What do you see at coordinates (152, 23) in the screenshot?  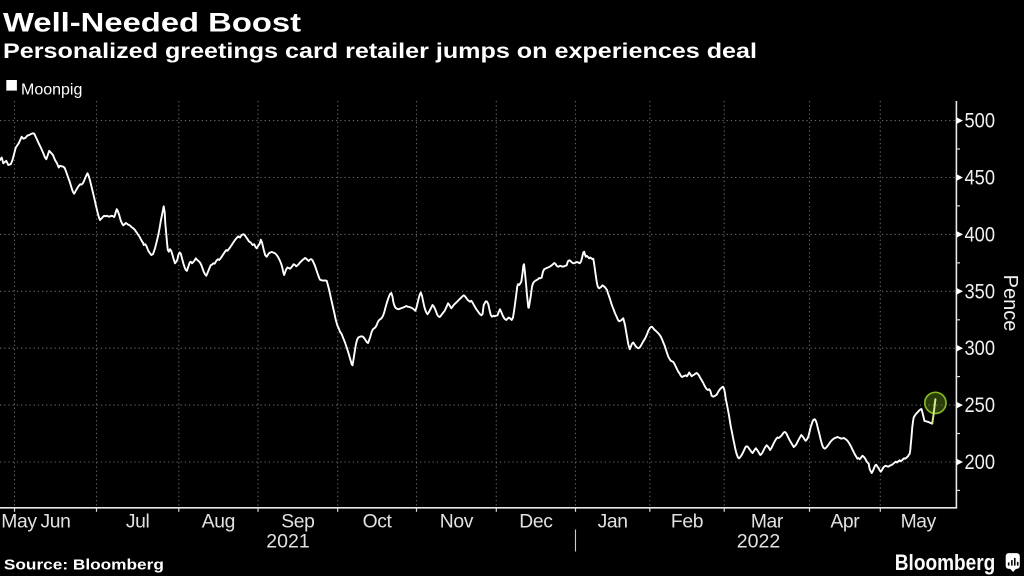 I see `svg-text: Well-Needed Boost` at bounding box center [152, 23].